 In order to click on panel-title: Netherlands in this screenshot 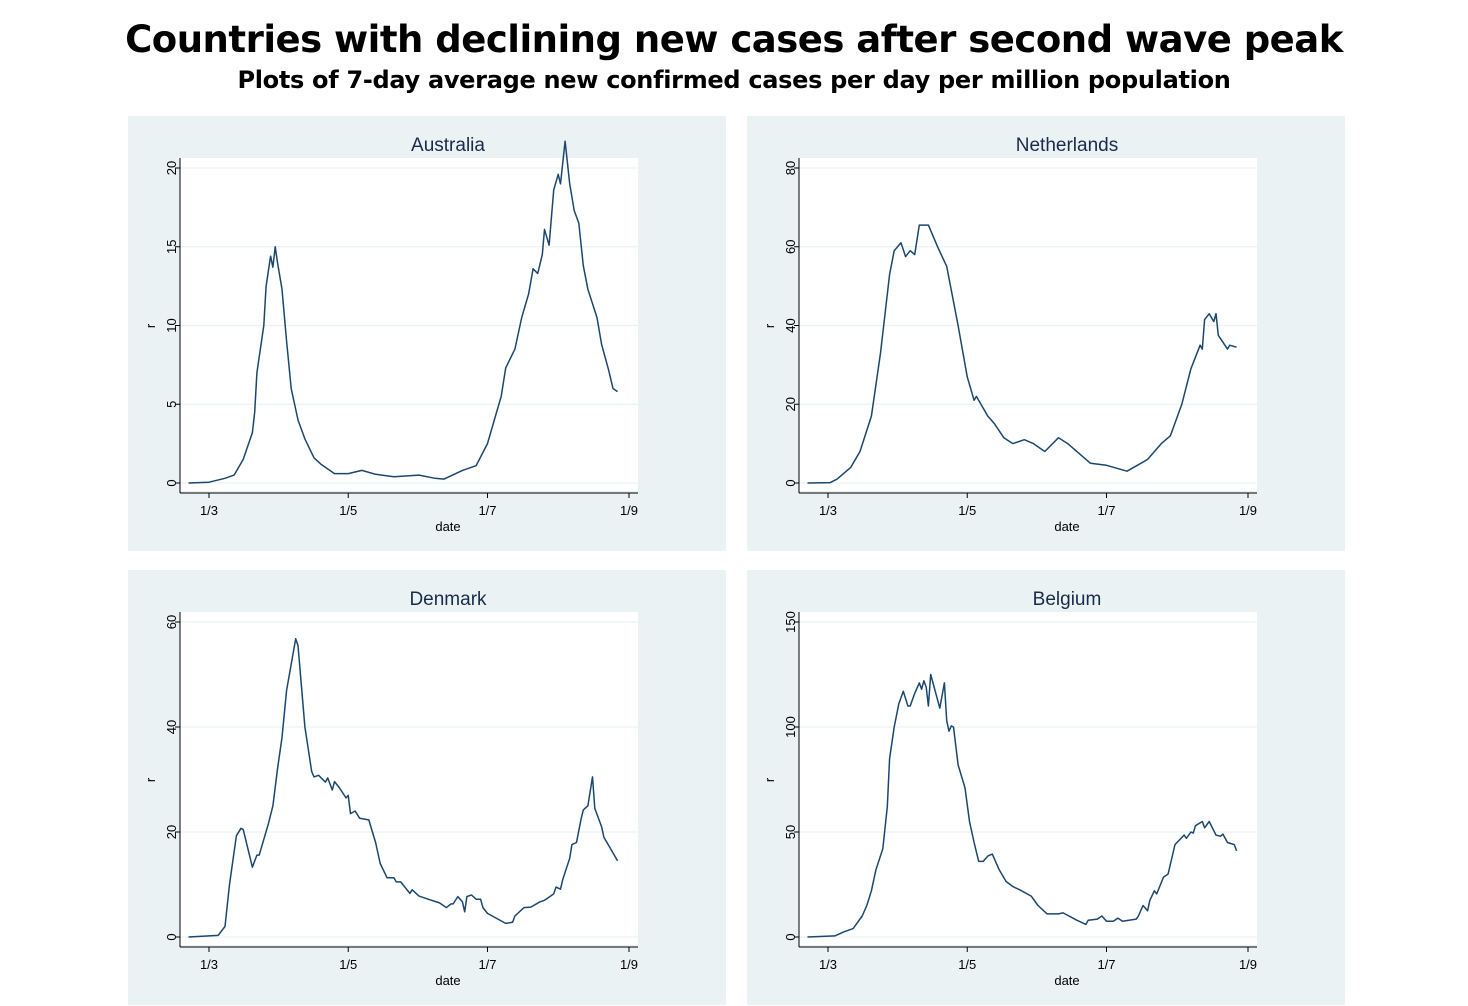, I will do `click(1067, 145)`.